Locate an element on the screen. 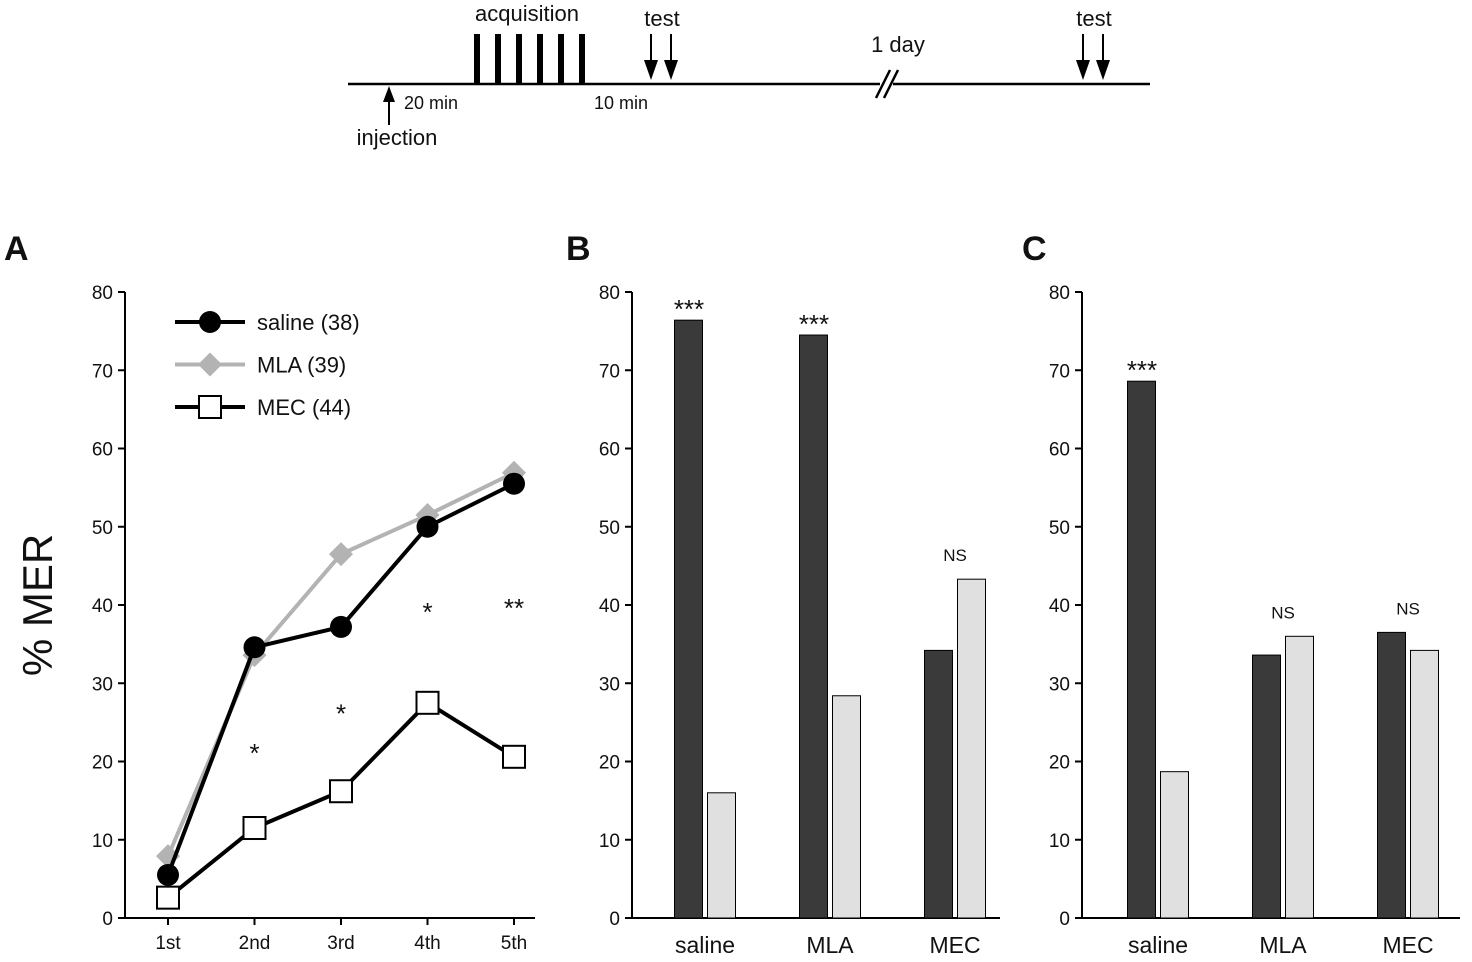  legend-label: MEC (44) is located at coordinates (304, 407).